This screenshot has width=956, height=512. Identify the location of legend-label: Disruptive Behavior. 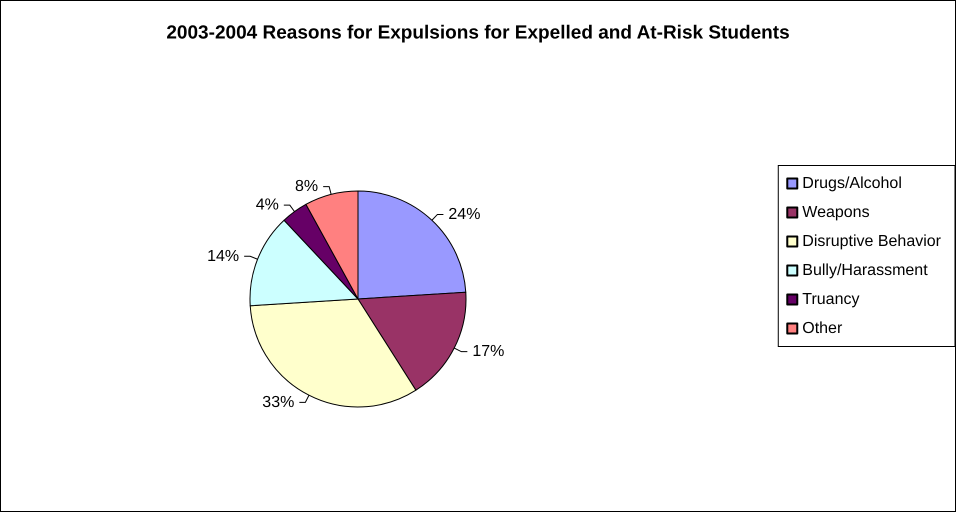
(872, 241).